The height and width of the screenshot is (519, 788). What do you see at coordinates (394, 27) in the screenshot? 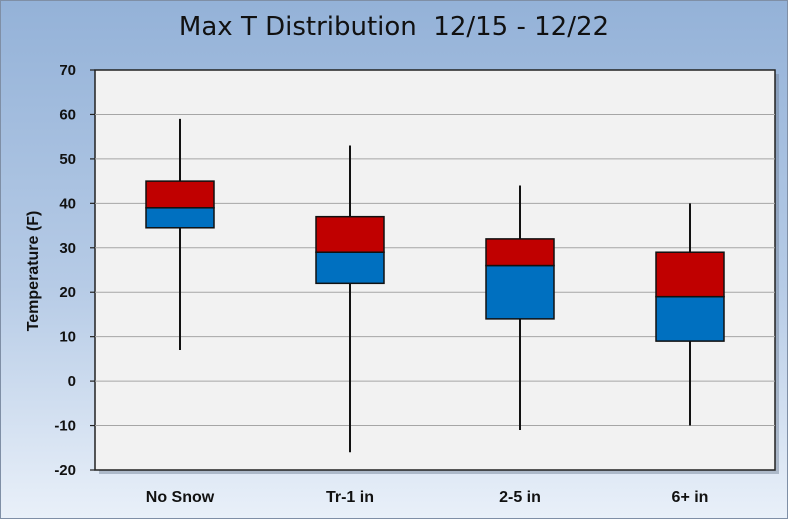
I see `chart-title: Max T Distribution 12/15 - 12/22` at bounding box center [394, 27].